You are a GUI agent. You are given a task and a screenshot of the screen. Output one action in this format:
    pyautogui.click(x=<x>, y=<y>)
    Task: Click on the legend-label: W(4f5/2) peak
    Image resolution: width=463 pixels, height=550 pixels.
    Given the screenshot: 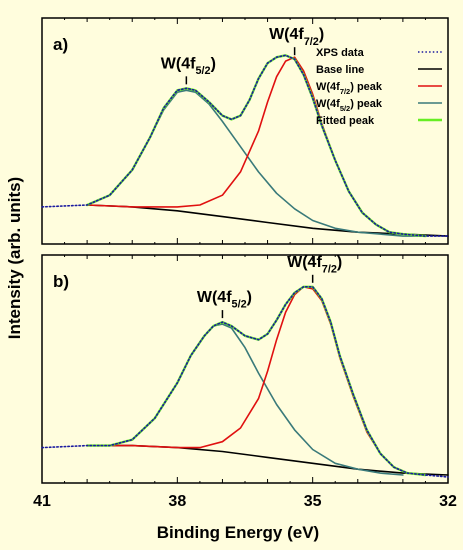 What is the action you would take?
    pyautogui.click(x=349, y=105)
    